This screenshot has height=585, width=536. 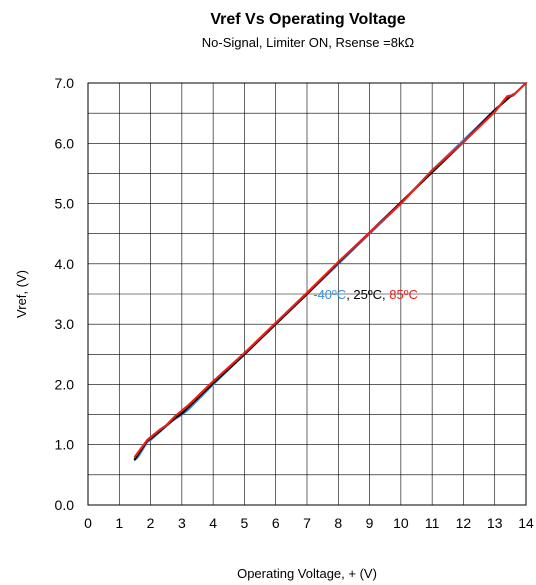 What do you see at coordinates (21, 294) in the screenshot?
I see `y-axis-label: Vref, (V)` at bounding box center [21, 294].